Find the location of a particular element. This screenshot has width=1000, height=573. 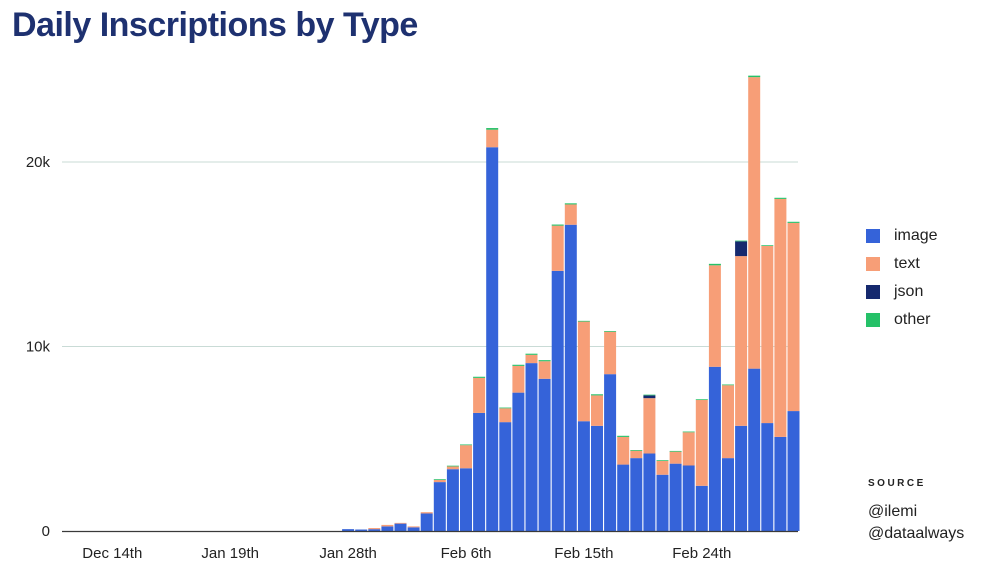

legend-item-other: other is located at coordinates (902, 320).